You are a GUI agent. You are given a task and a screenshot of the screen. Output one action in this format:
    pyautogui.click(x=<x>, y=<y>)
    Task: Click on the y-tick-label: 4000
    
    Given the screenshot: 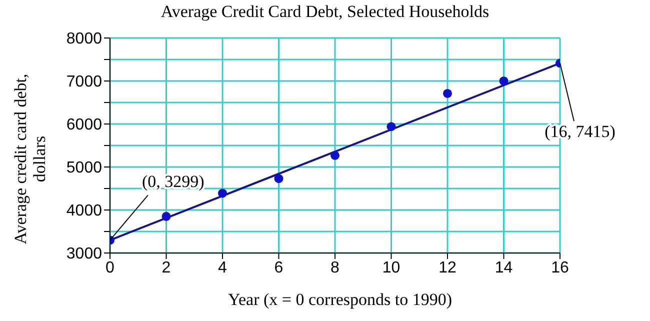 What is the action you would take?
    pyautogui.click(x=84, y=211)
    